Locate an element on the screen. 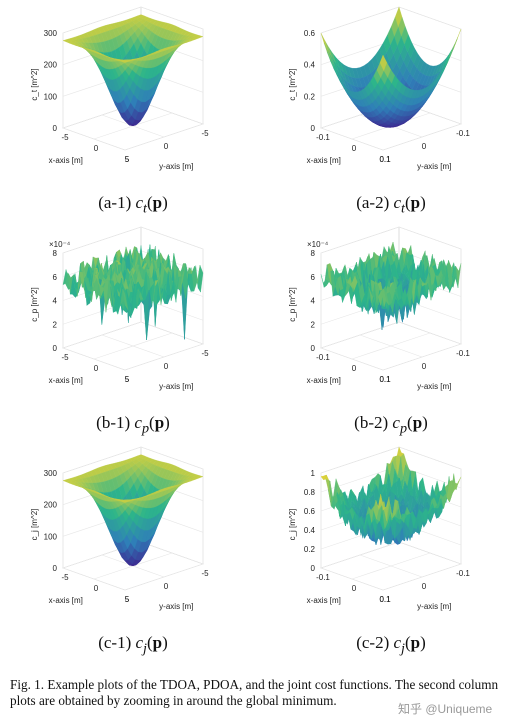 This screenshot has width=528, height=728. caption-prefix: (a-1) is located at coordinates (117, 202).